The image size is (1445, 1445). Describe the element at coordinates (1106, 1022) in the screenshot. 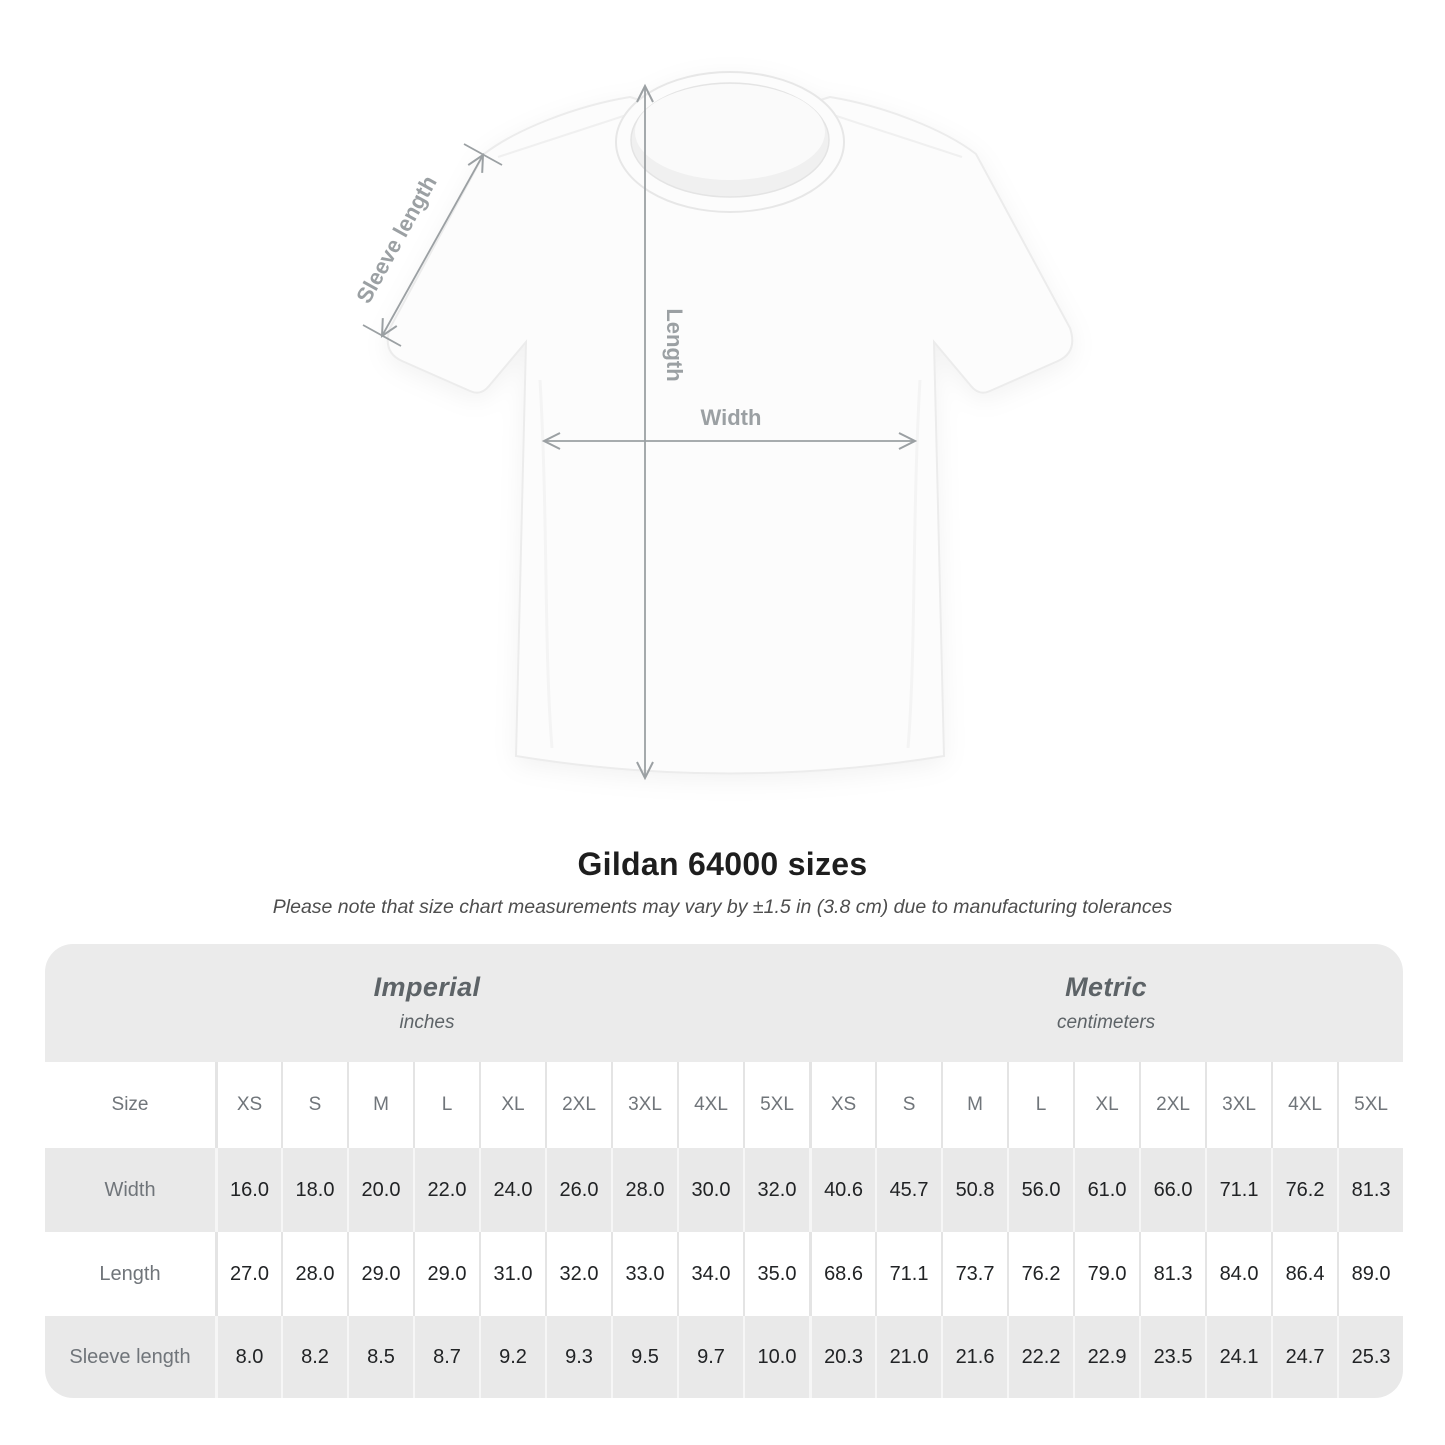

I see `metric-subtitle: centimeters` at that location.